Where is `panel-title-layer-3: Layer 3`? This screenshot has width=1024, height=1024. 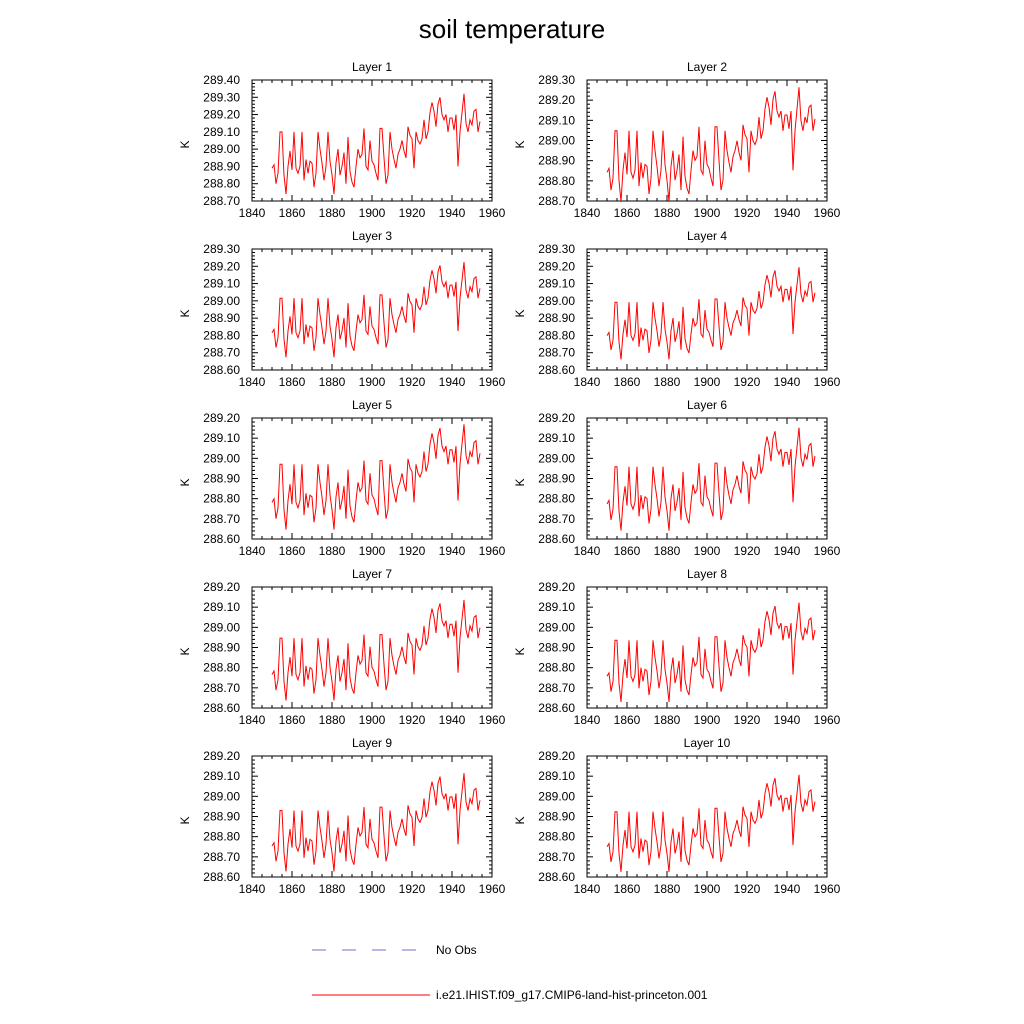
panel-title-layer-3: Layer 3 is located at coordinates (372, 236).